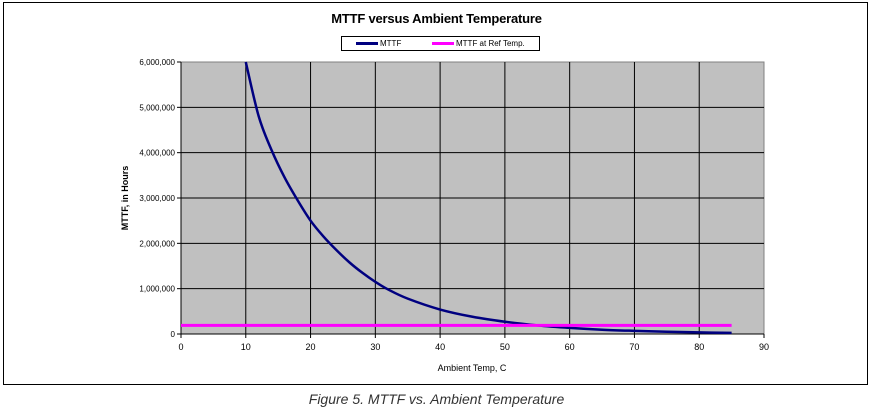  What do you see at coordinates (367, 44) in the screenshot?
I see `legend-swatch-mttf` at bounding box center [367, 44].